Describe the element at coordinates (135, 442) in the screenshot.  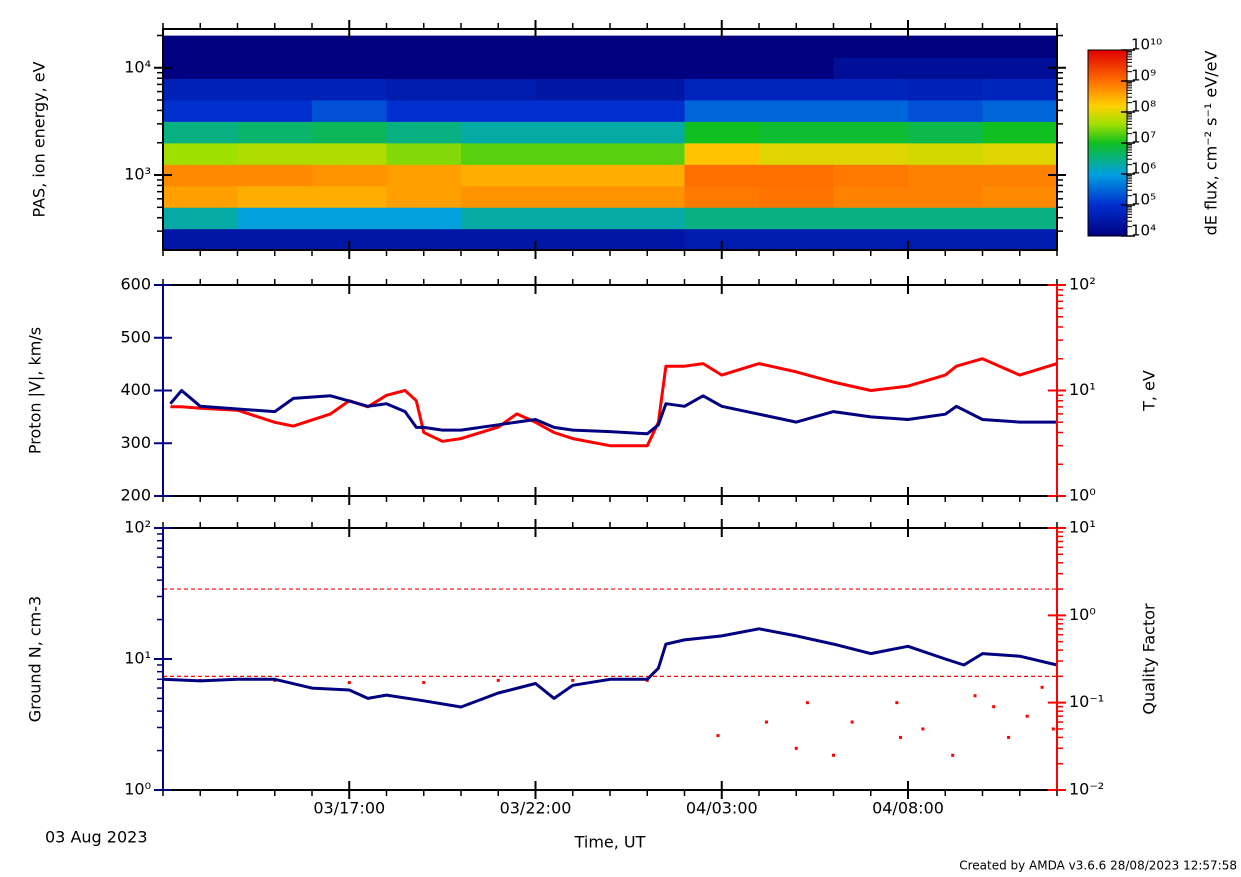
I see `y-tick-label: 300` at that location.